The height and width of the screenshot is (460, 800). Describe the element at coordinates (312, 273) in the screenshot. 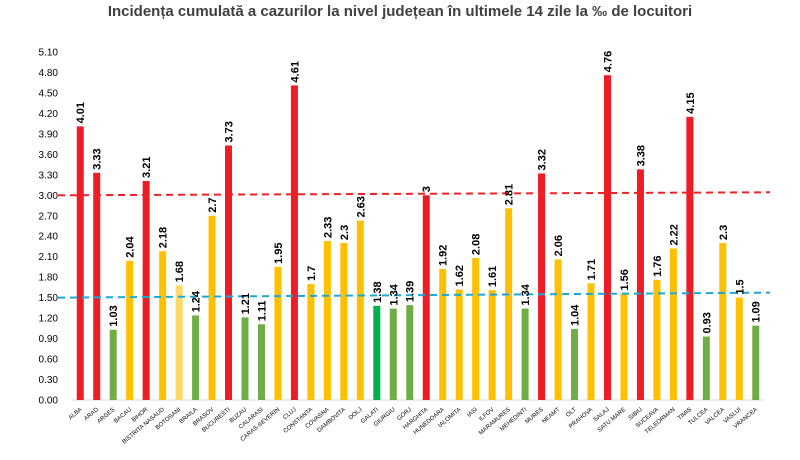

I see `value-label: 1.7` at that location.